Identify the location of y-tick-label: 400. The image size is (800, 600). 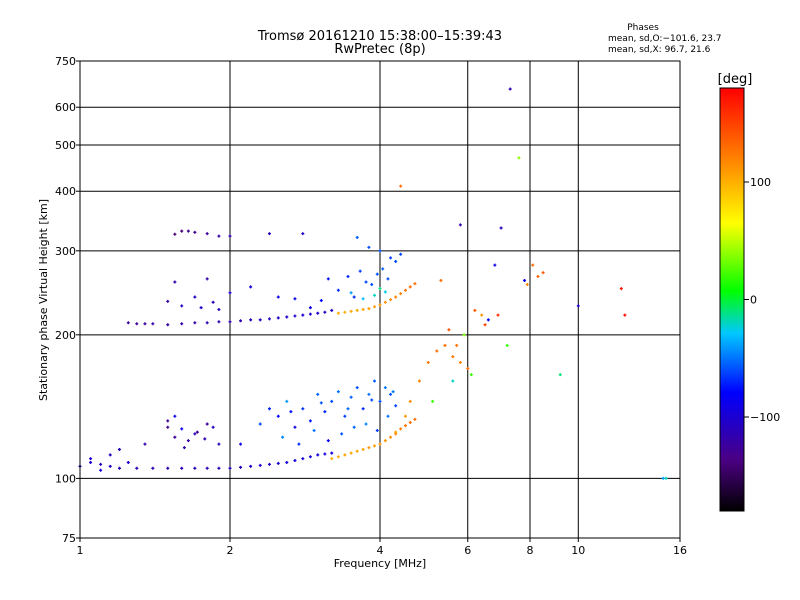
(65, 191).